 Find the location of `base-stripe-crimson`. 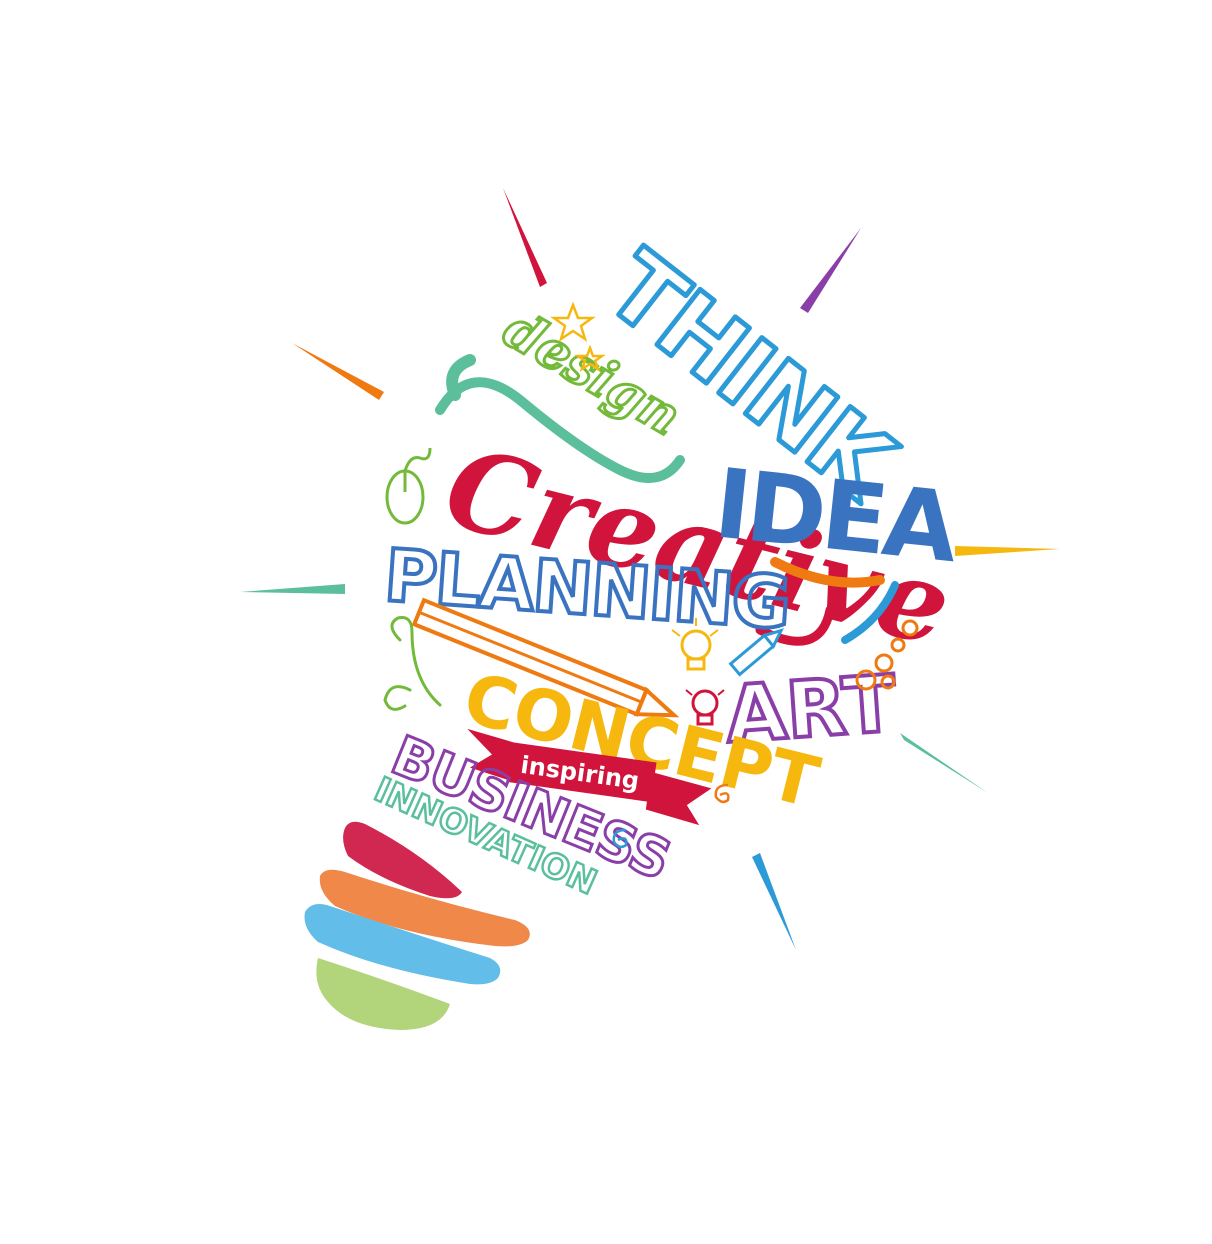

base-stripe-crimson is located at coordinates (402, 860).